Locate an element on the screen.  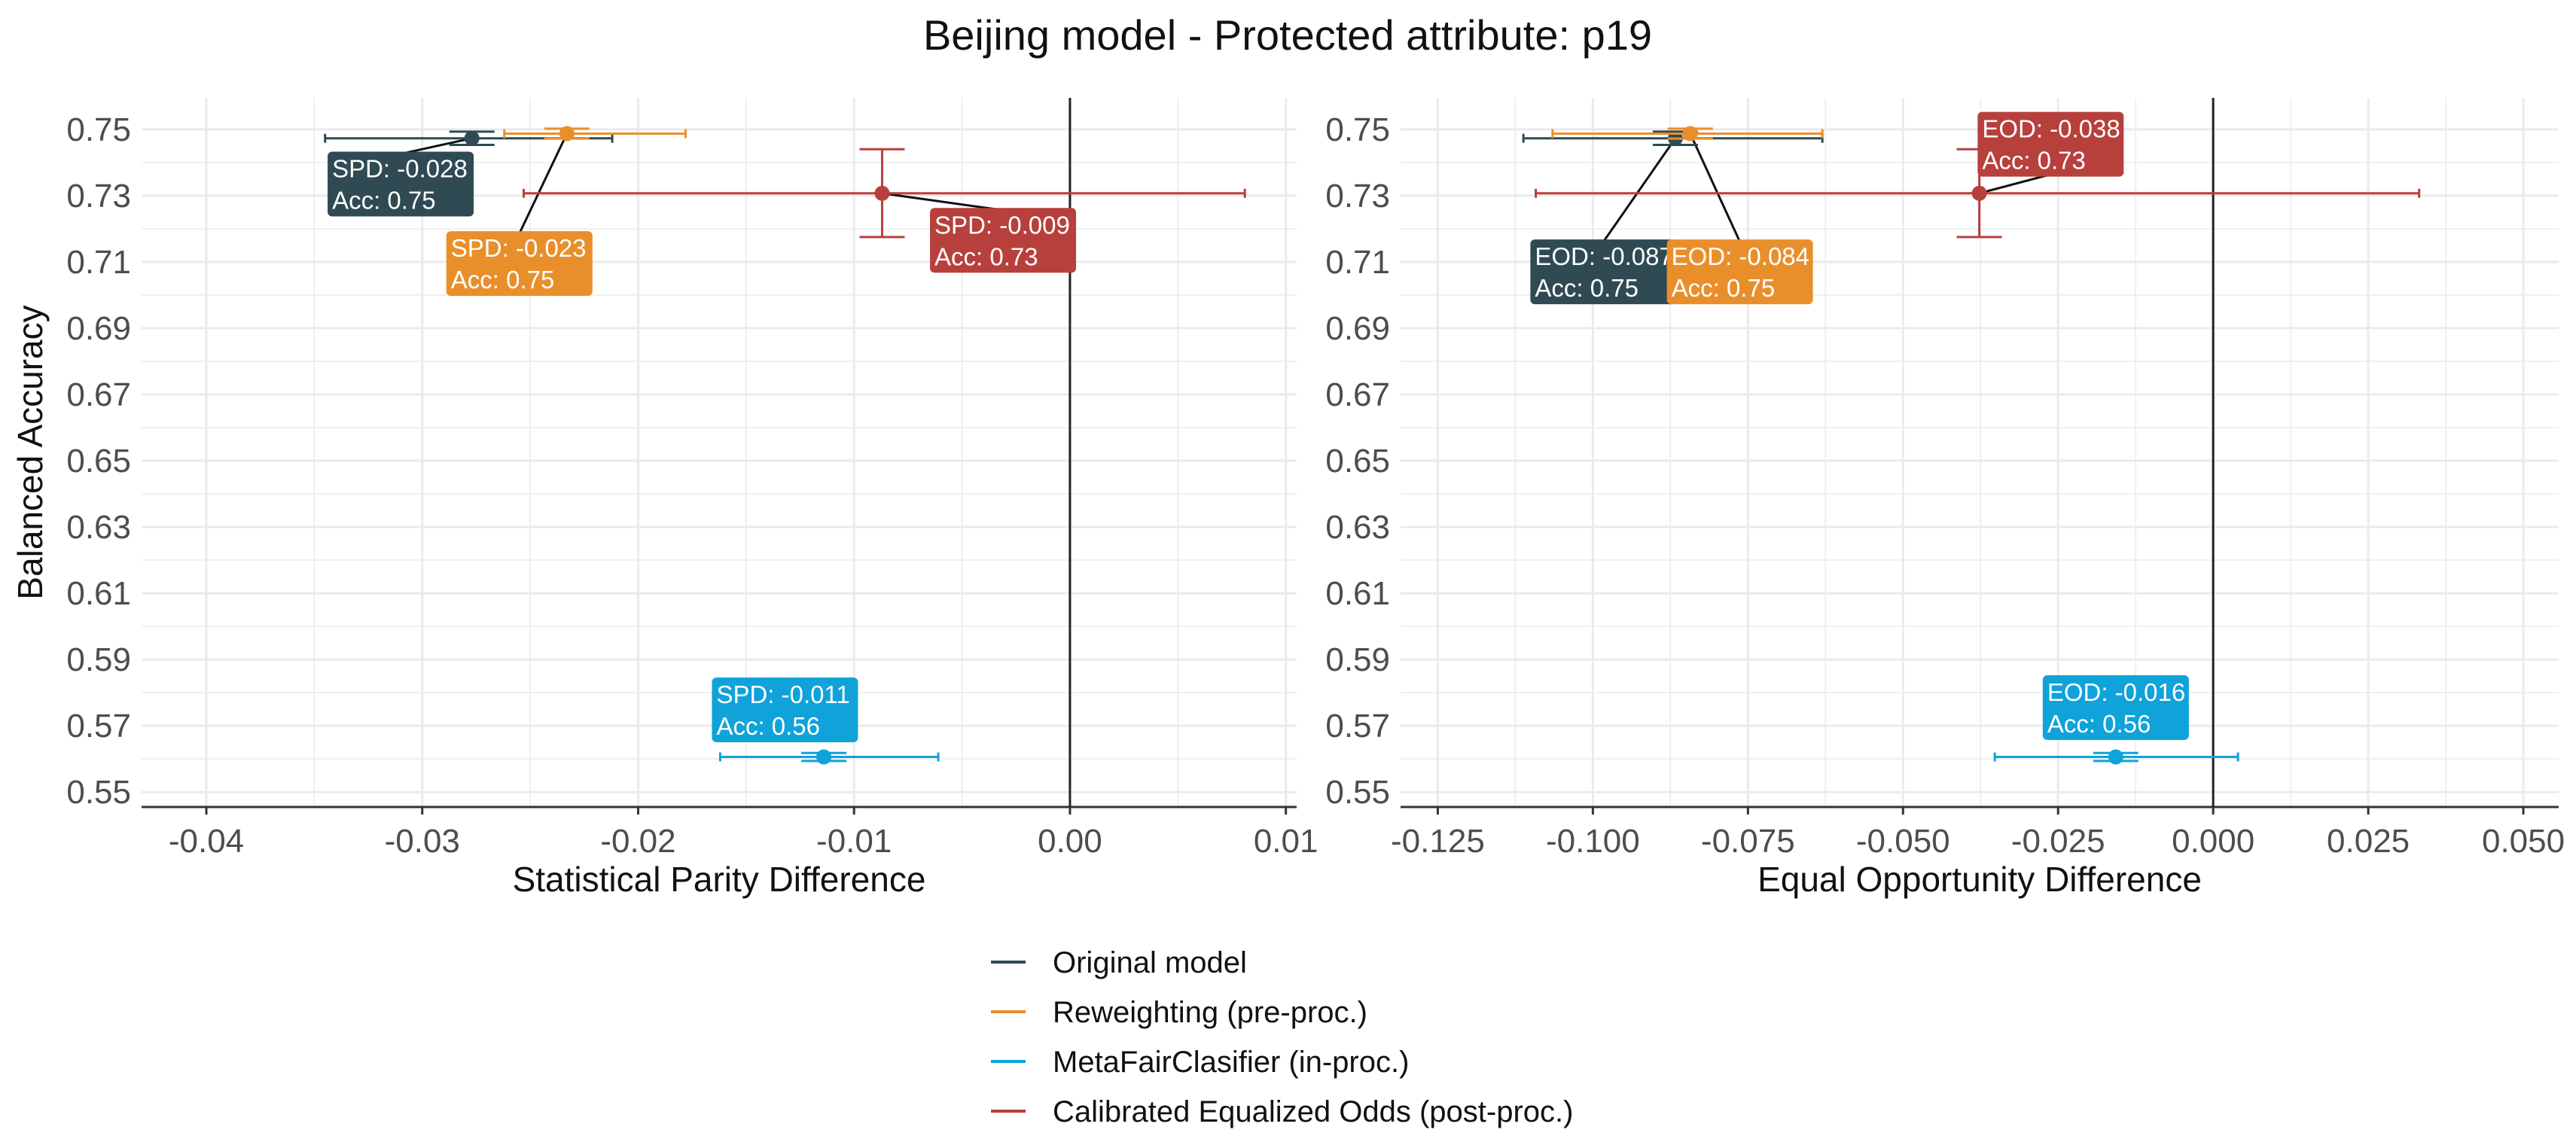
value-label-reweighting: SPD: -0.023 Acc: 0.75 is located at coordinates (519, 264).